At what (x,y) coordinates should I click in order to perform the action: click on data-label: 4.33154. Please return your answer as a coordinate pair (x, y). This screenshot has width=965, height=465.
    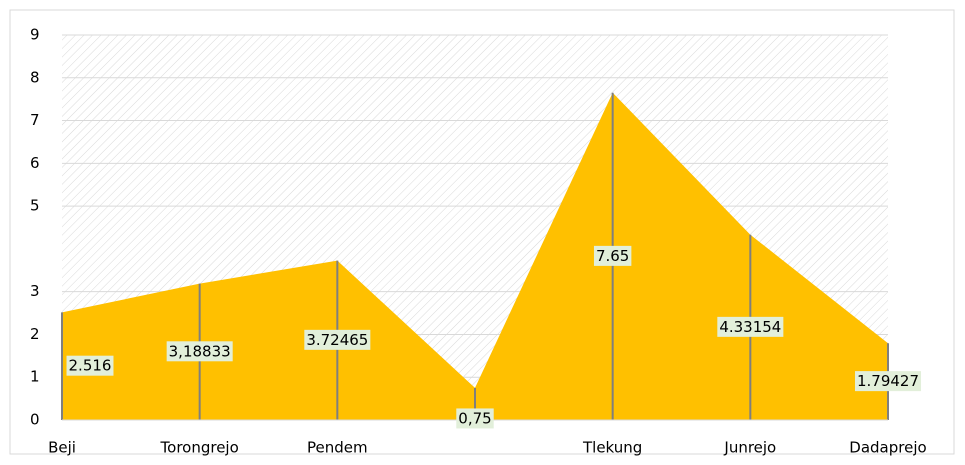
    Looking at the image, I should click on (750, 327).